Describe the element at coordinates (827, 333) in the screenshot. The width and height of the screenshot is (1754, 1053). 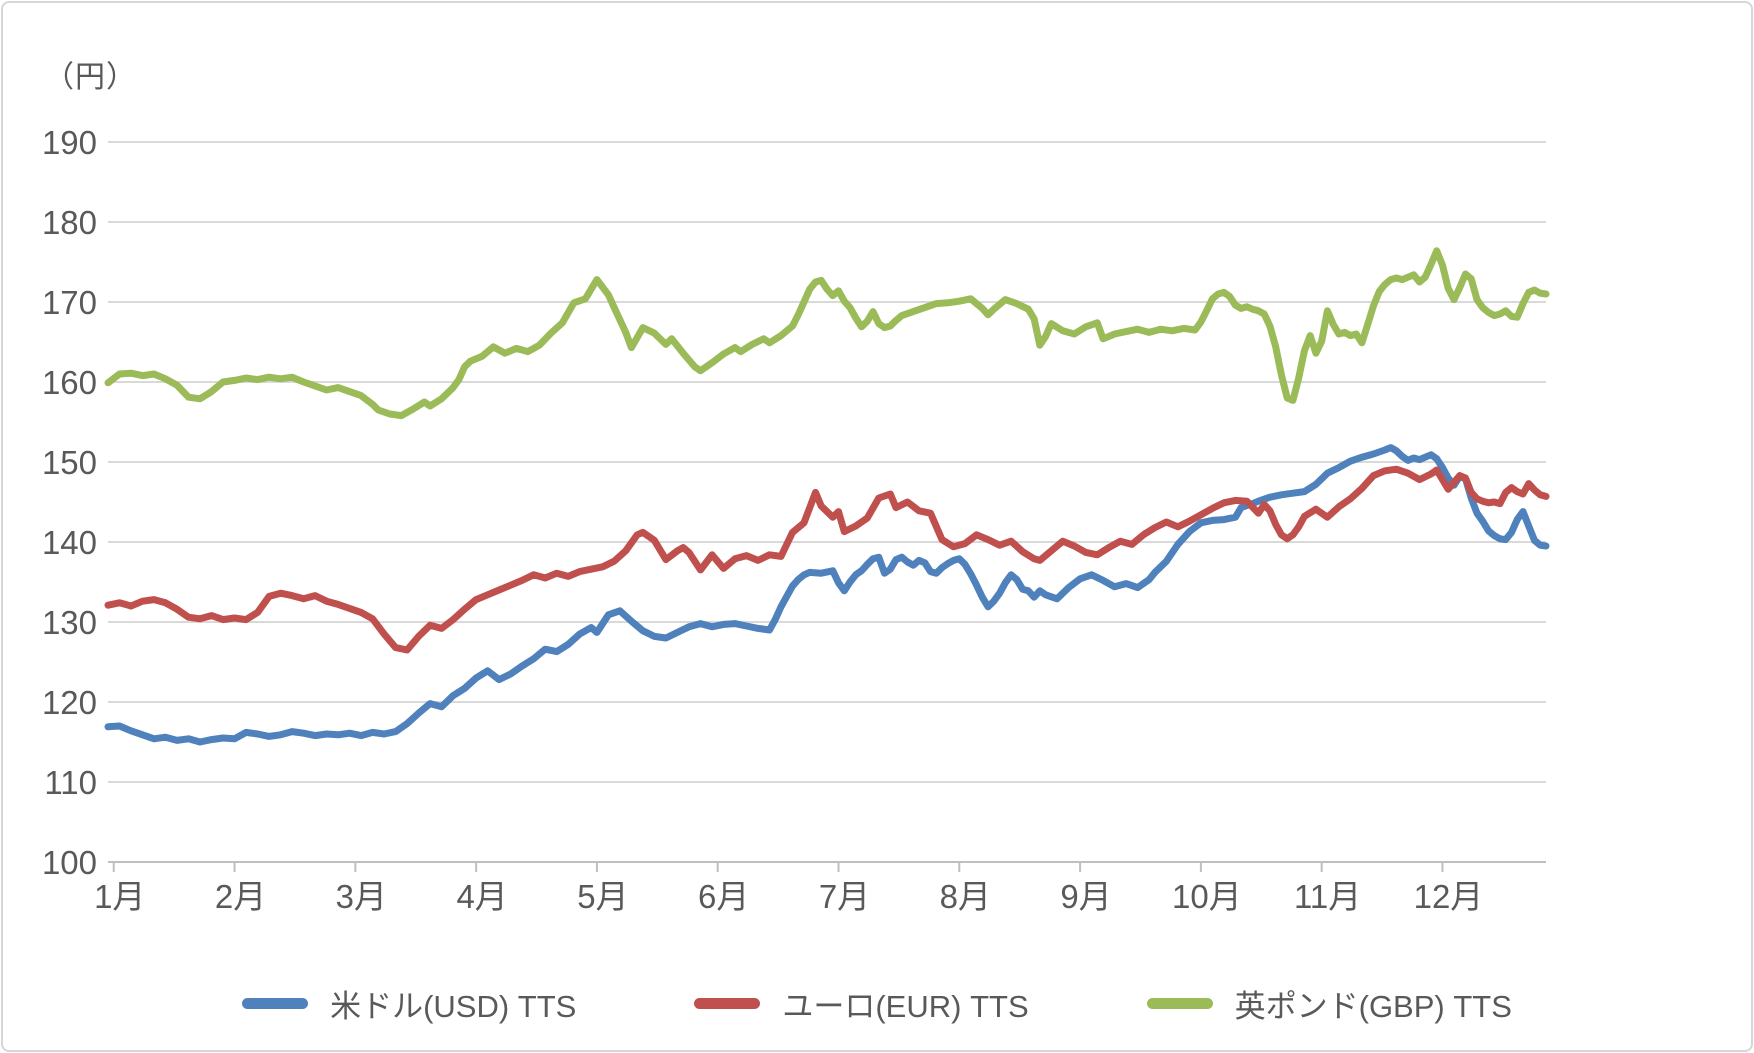
I see `series-line-gbp` at that location.